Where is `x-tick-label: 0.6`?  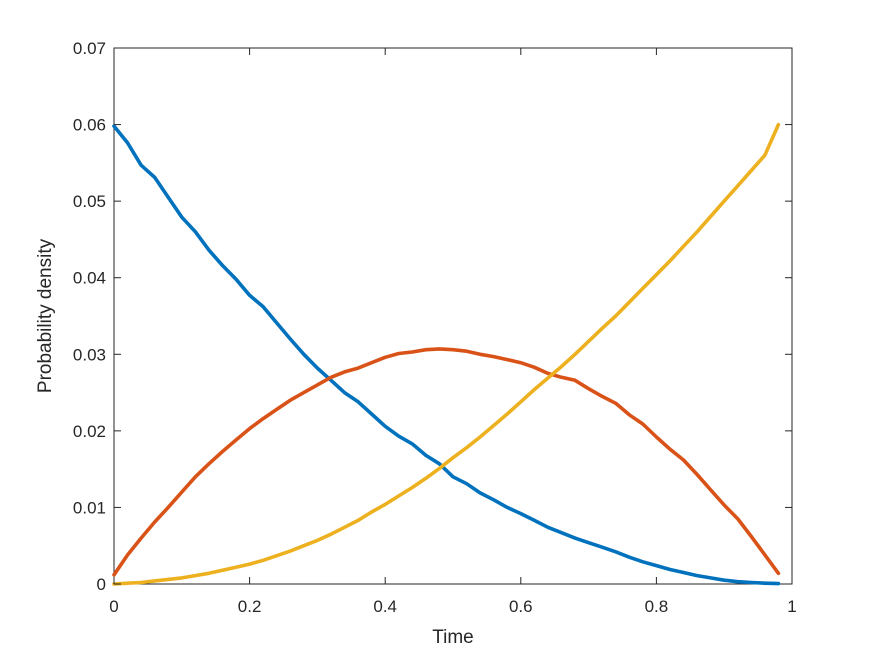
x-tick-label: 0.6 is located at coordinates (521, 606).